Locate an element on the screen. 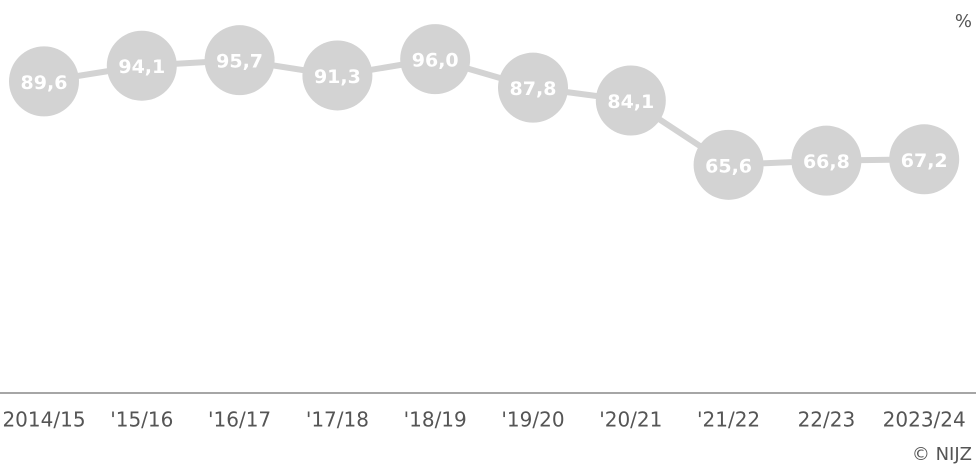 The height and width of the screenshot is (467, 976). x-tick-label: '20/21 is located at coordinates (630, 420).